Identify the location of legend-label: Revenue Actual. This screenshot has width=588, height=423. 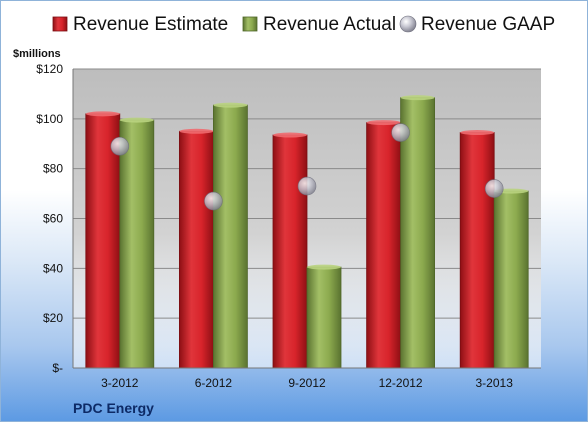
(329, 24).